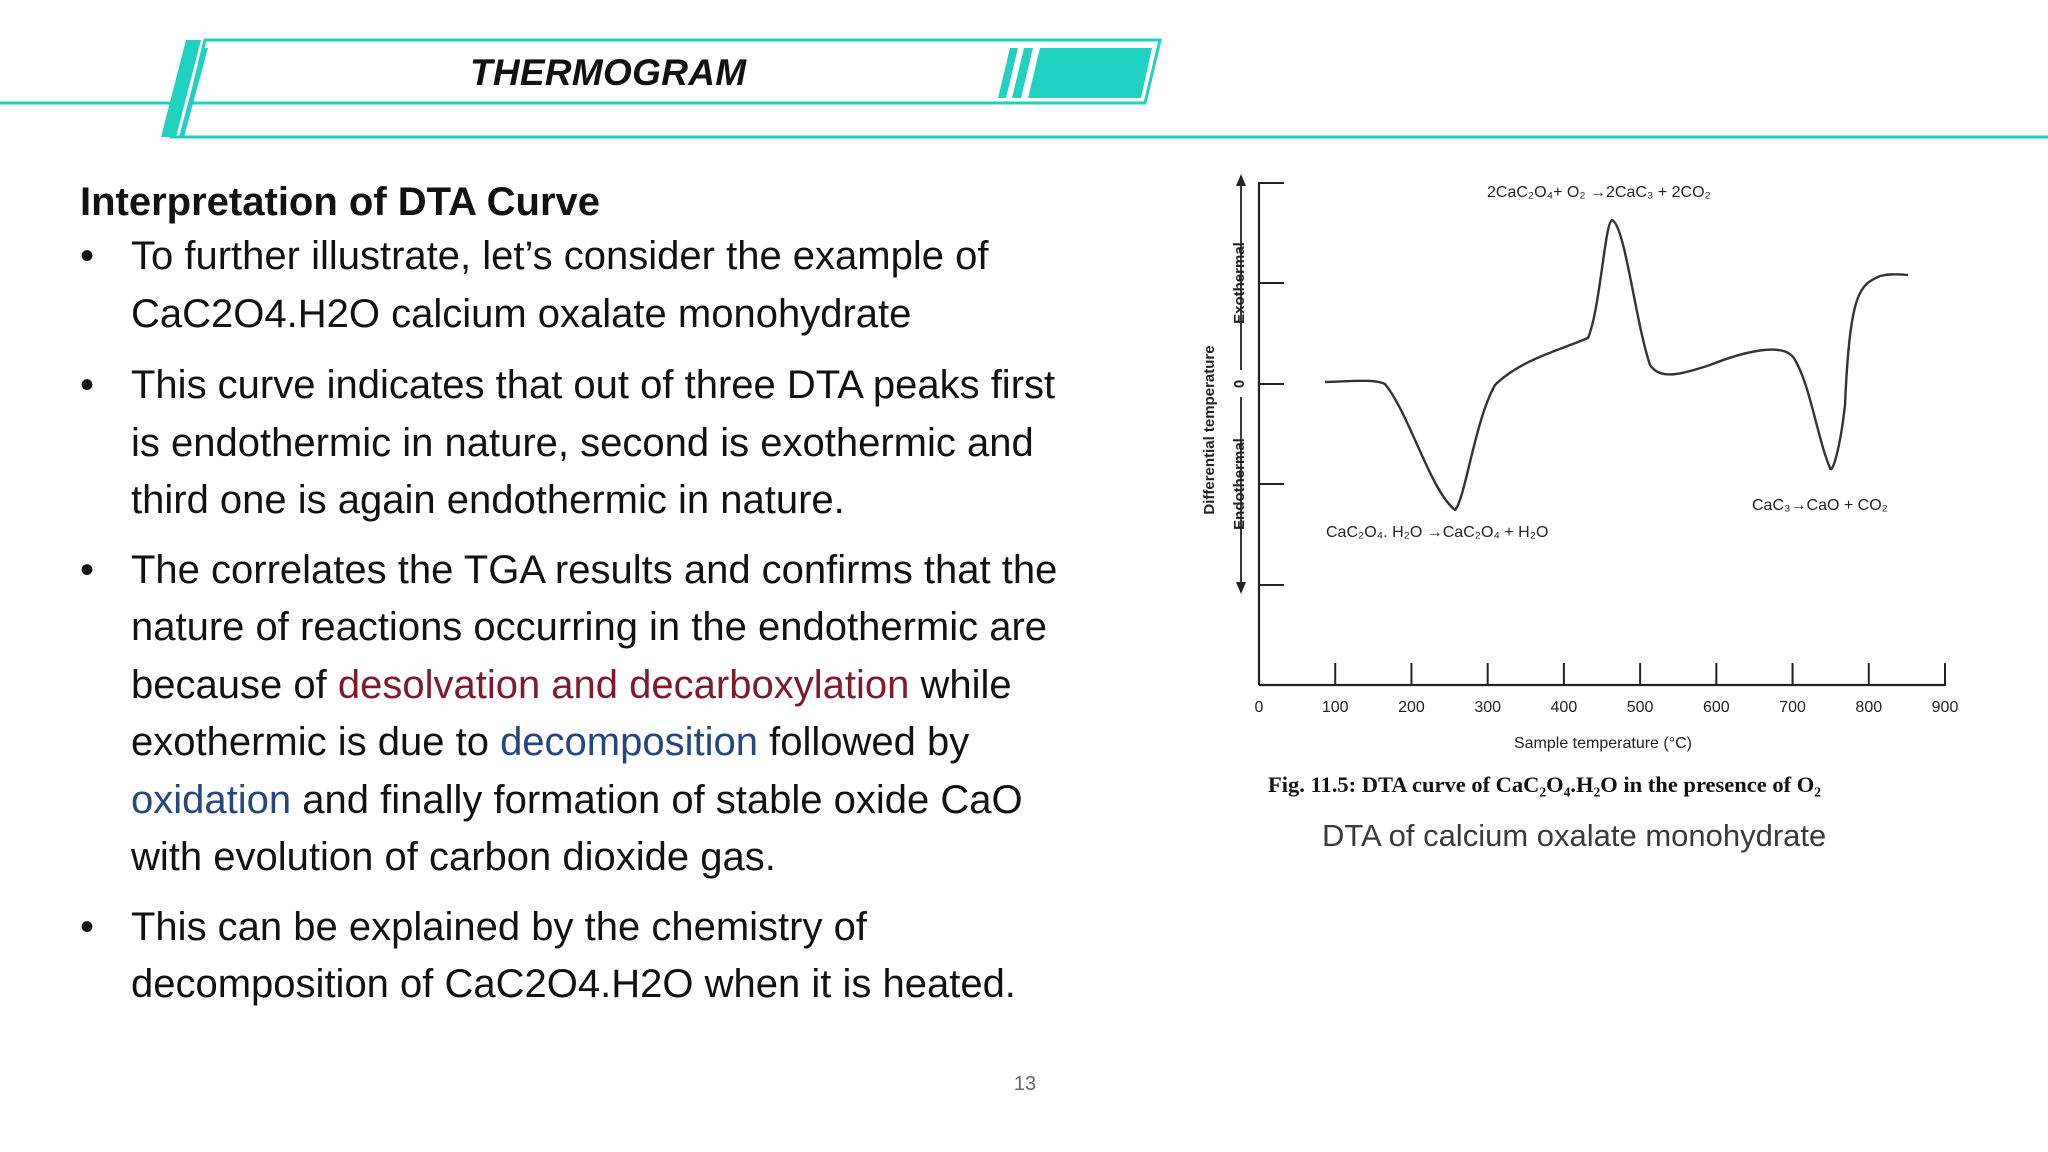 This screenshot has height=1152, width=2048. I want to click on y-axis-label: Differential temperature, so click(1209, 429).